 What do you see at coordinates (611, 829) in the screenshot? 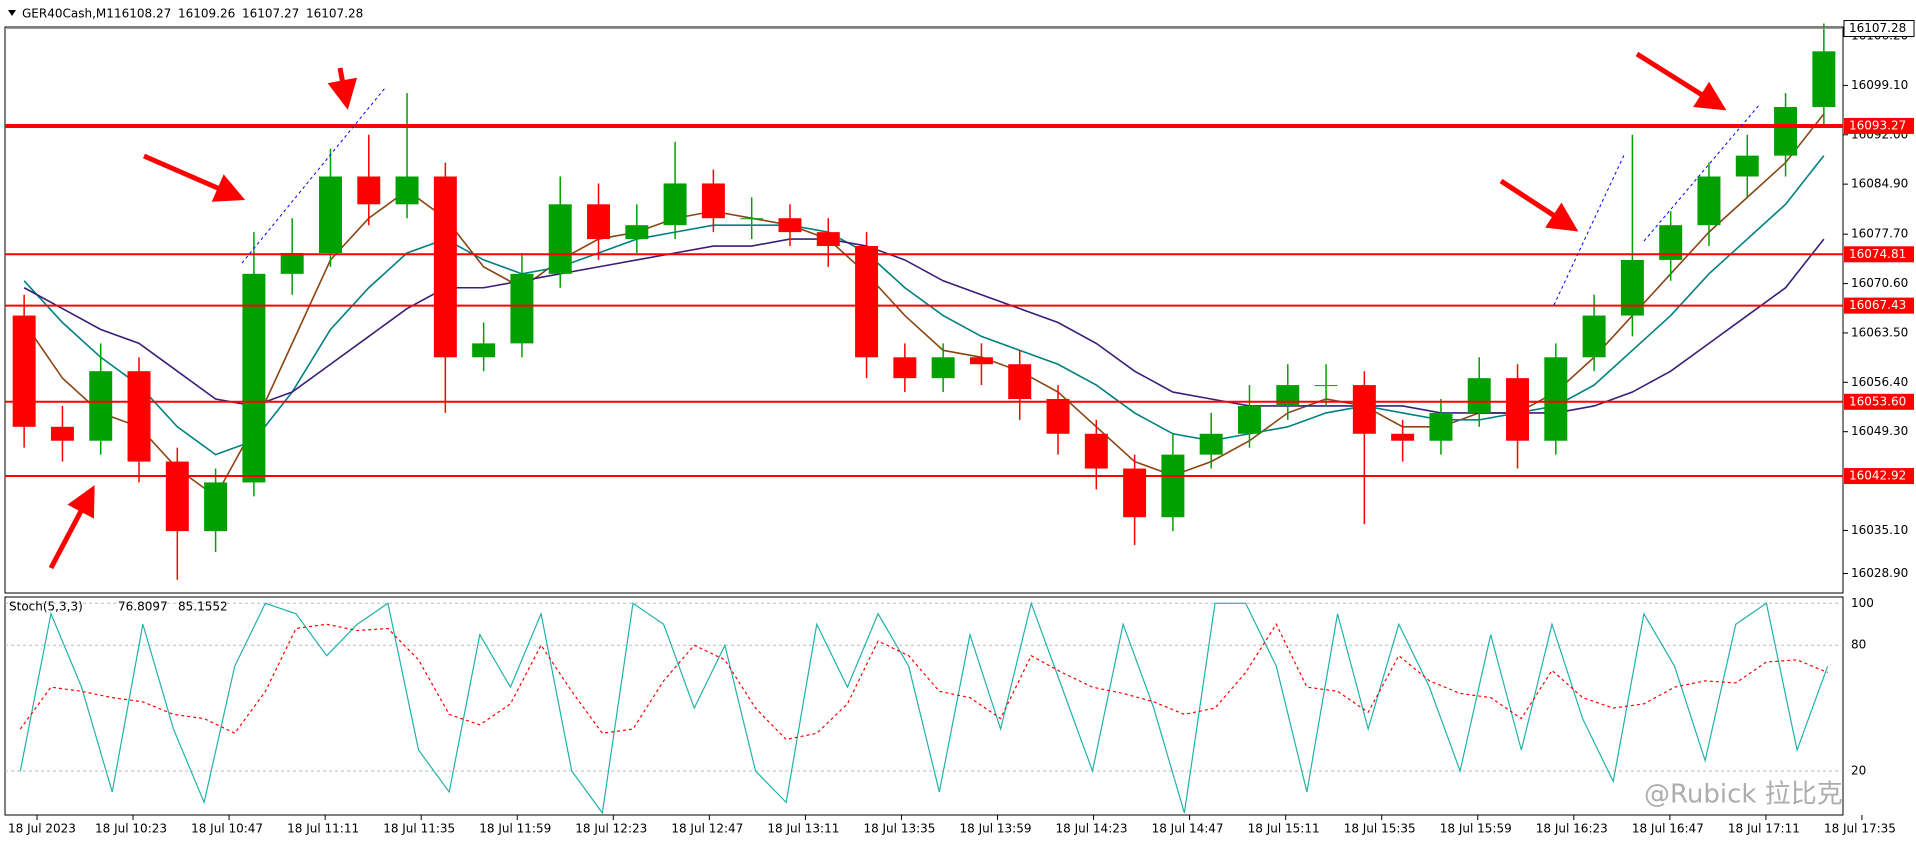
I see `x-tick-label: 18 Jul 12:23` at bounding box center [611, 829].